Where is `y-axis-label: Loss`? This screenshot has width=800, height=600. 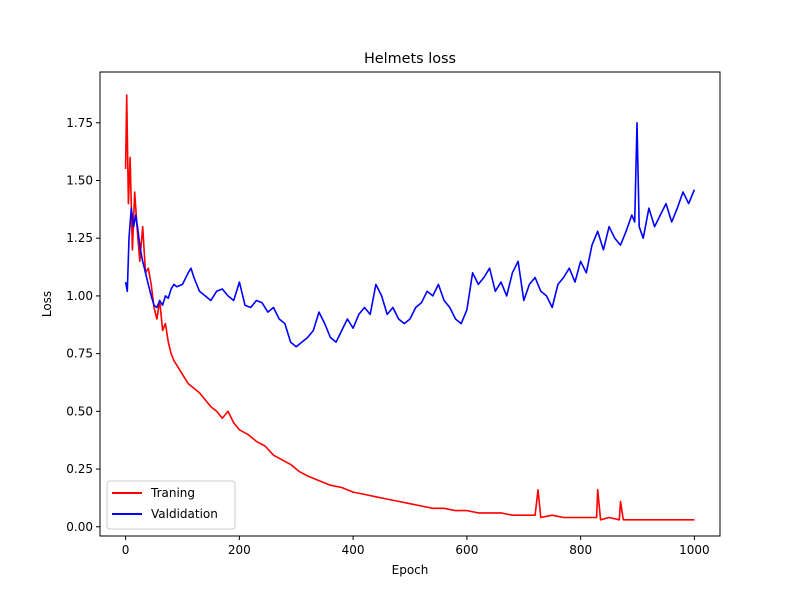 y-axis-label: Loss is located at coordinates (47, 304).